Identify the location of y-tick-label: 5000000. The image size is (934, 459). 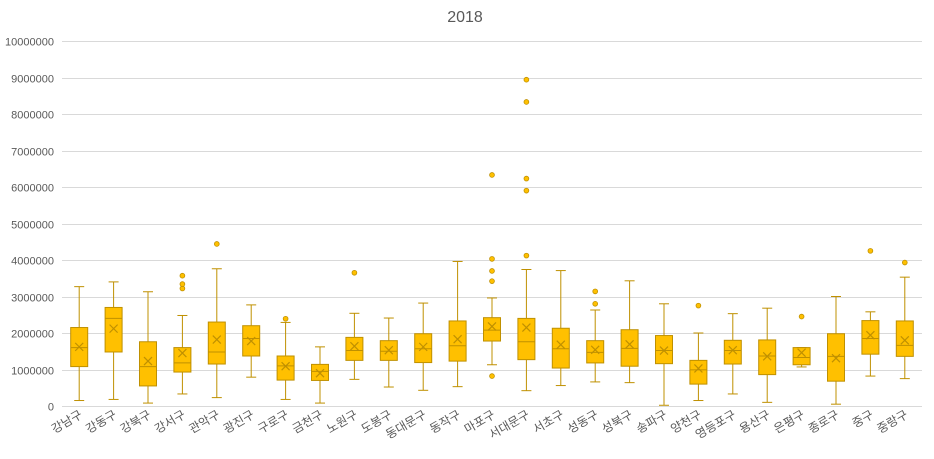
(32, 226).